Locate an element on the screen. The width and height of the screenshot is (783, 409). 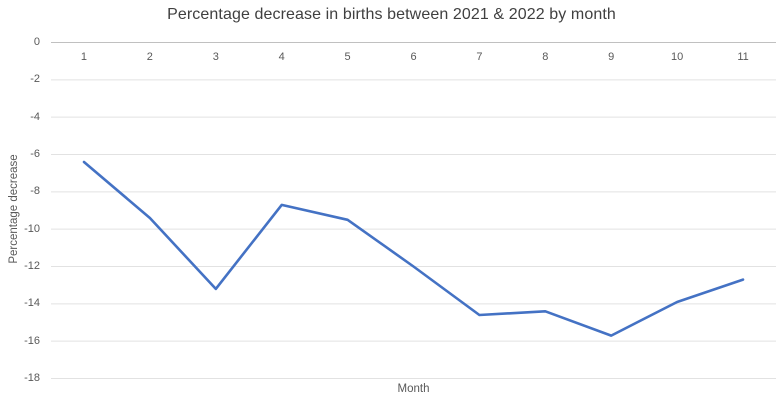
x-axis-title: Month is located at coordinates (413, 389).